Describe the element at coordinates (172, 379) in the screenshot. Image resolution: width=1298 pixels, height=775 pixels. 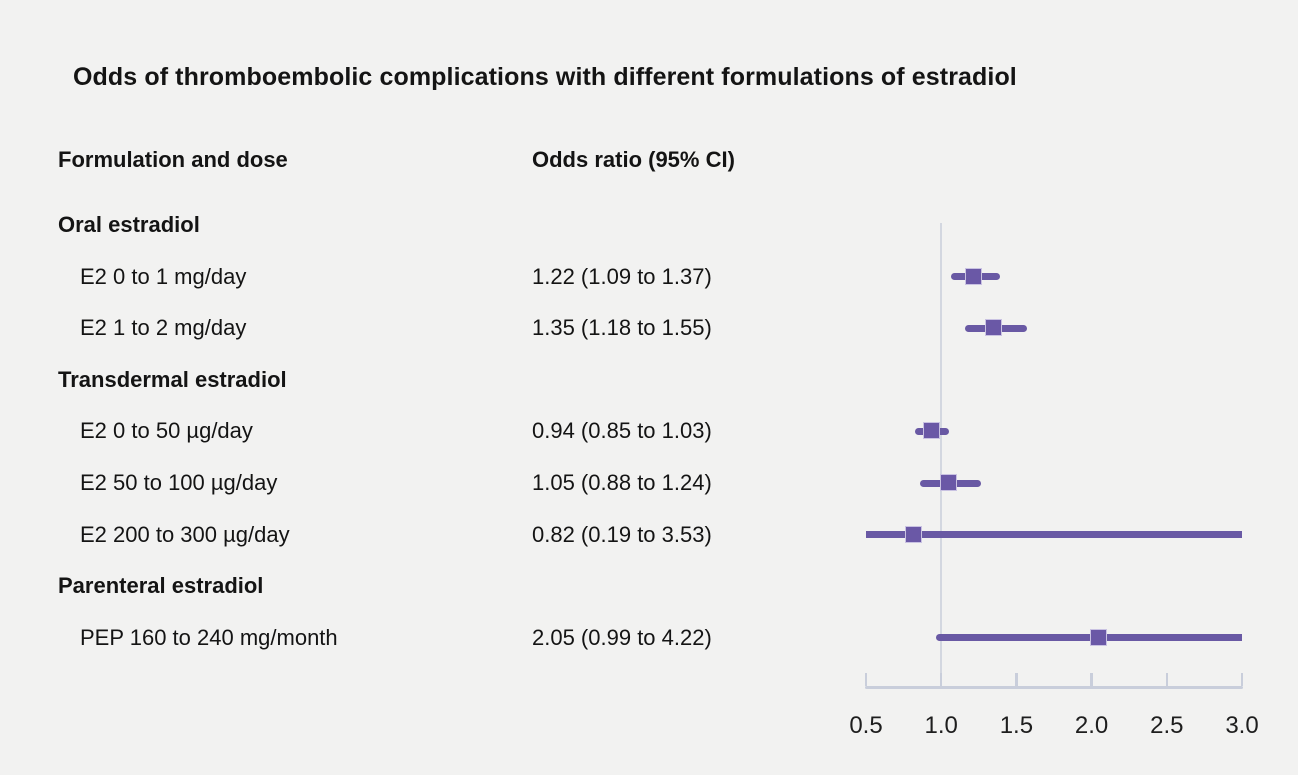
I see `group-label: Transdermal estradiol` at that location.